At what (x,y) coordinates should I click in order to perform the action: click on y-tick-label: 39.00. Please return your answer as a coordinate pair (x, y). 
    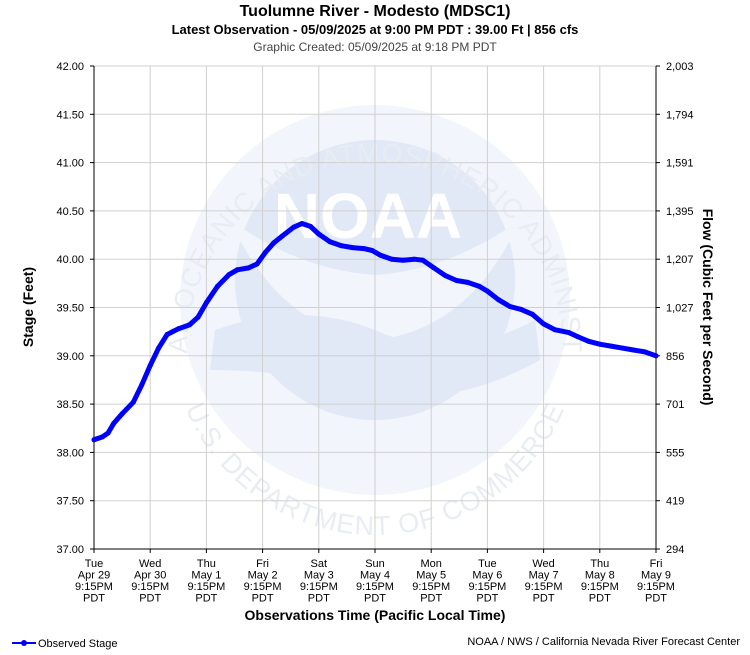
    Looking at the image, I should click on (70, 357).